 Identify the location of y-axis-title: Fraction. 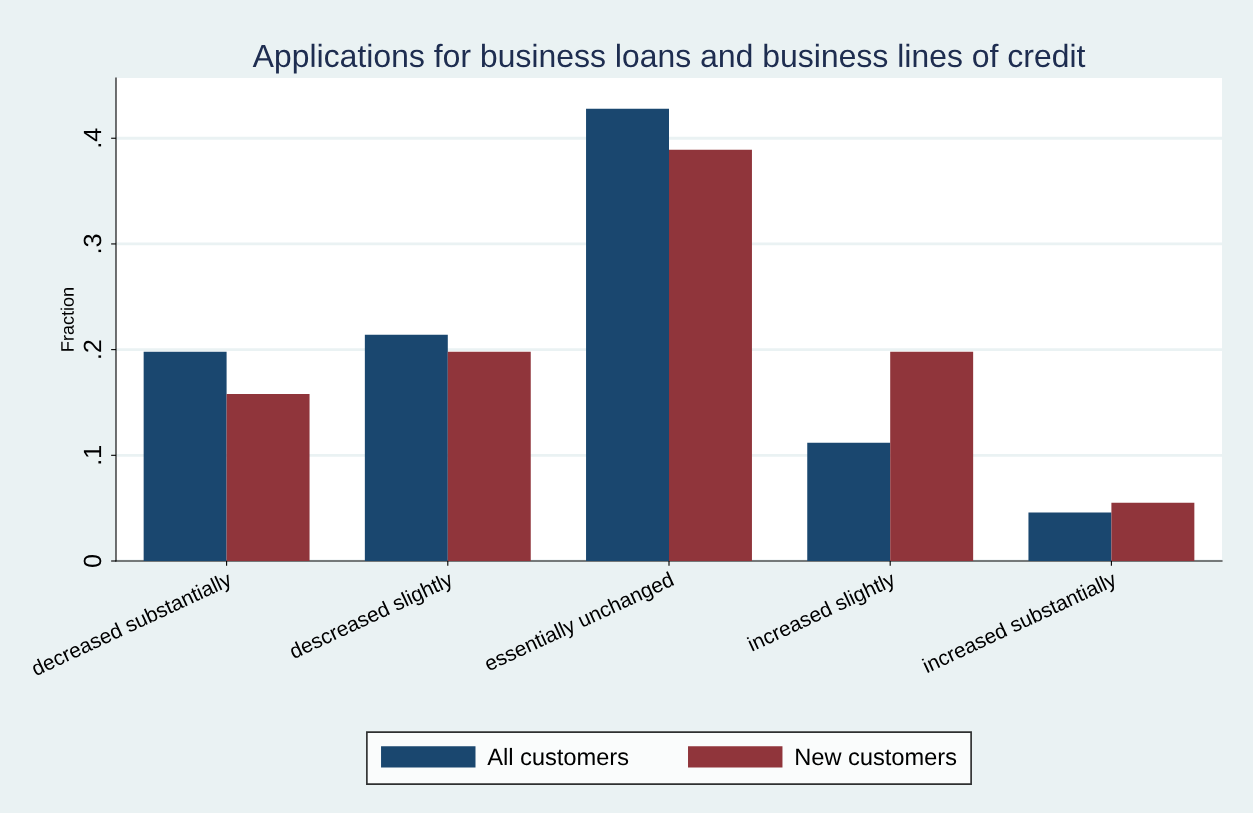
(67, 319).